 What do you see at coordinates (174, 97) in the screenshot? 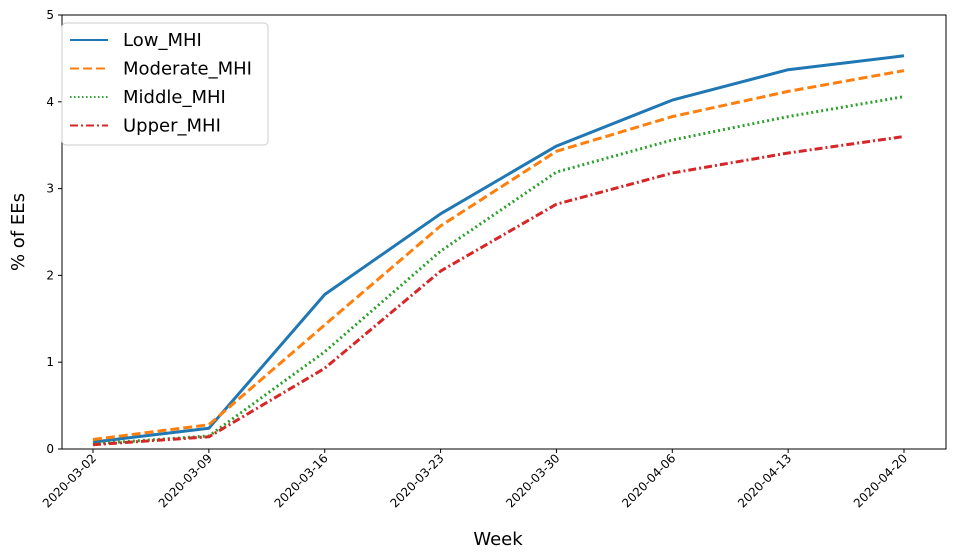
I see `legend-label: Middle_MHI` at bounding box center [174, 97].